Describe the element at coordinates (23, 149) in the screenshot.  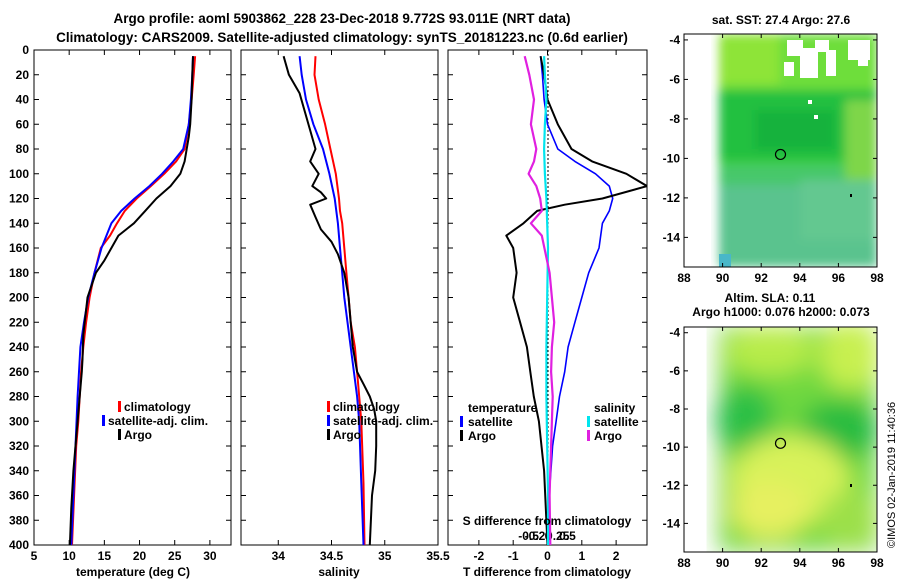
I see `depth-tick-label: 80` at that location.